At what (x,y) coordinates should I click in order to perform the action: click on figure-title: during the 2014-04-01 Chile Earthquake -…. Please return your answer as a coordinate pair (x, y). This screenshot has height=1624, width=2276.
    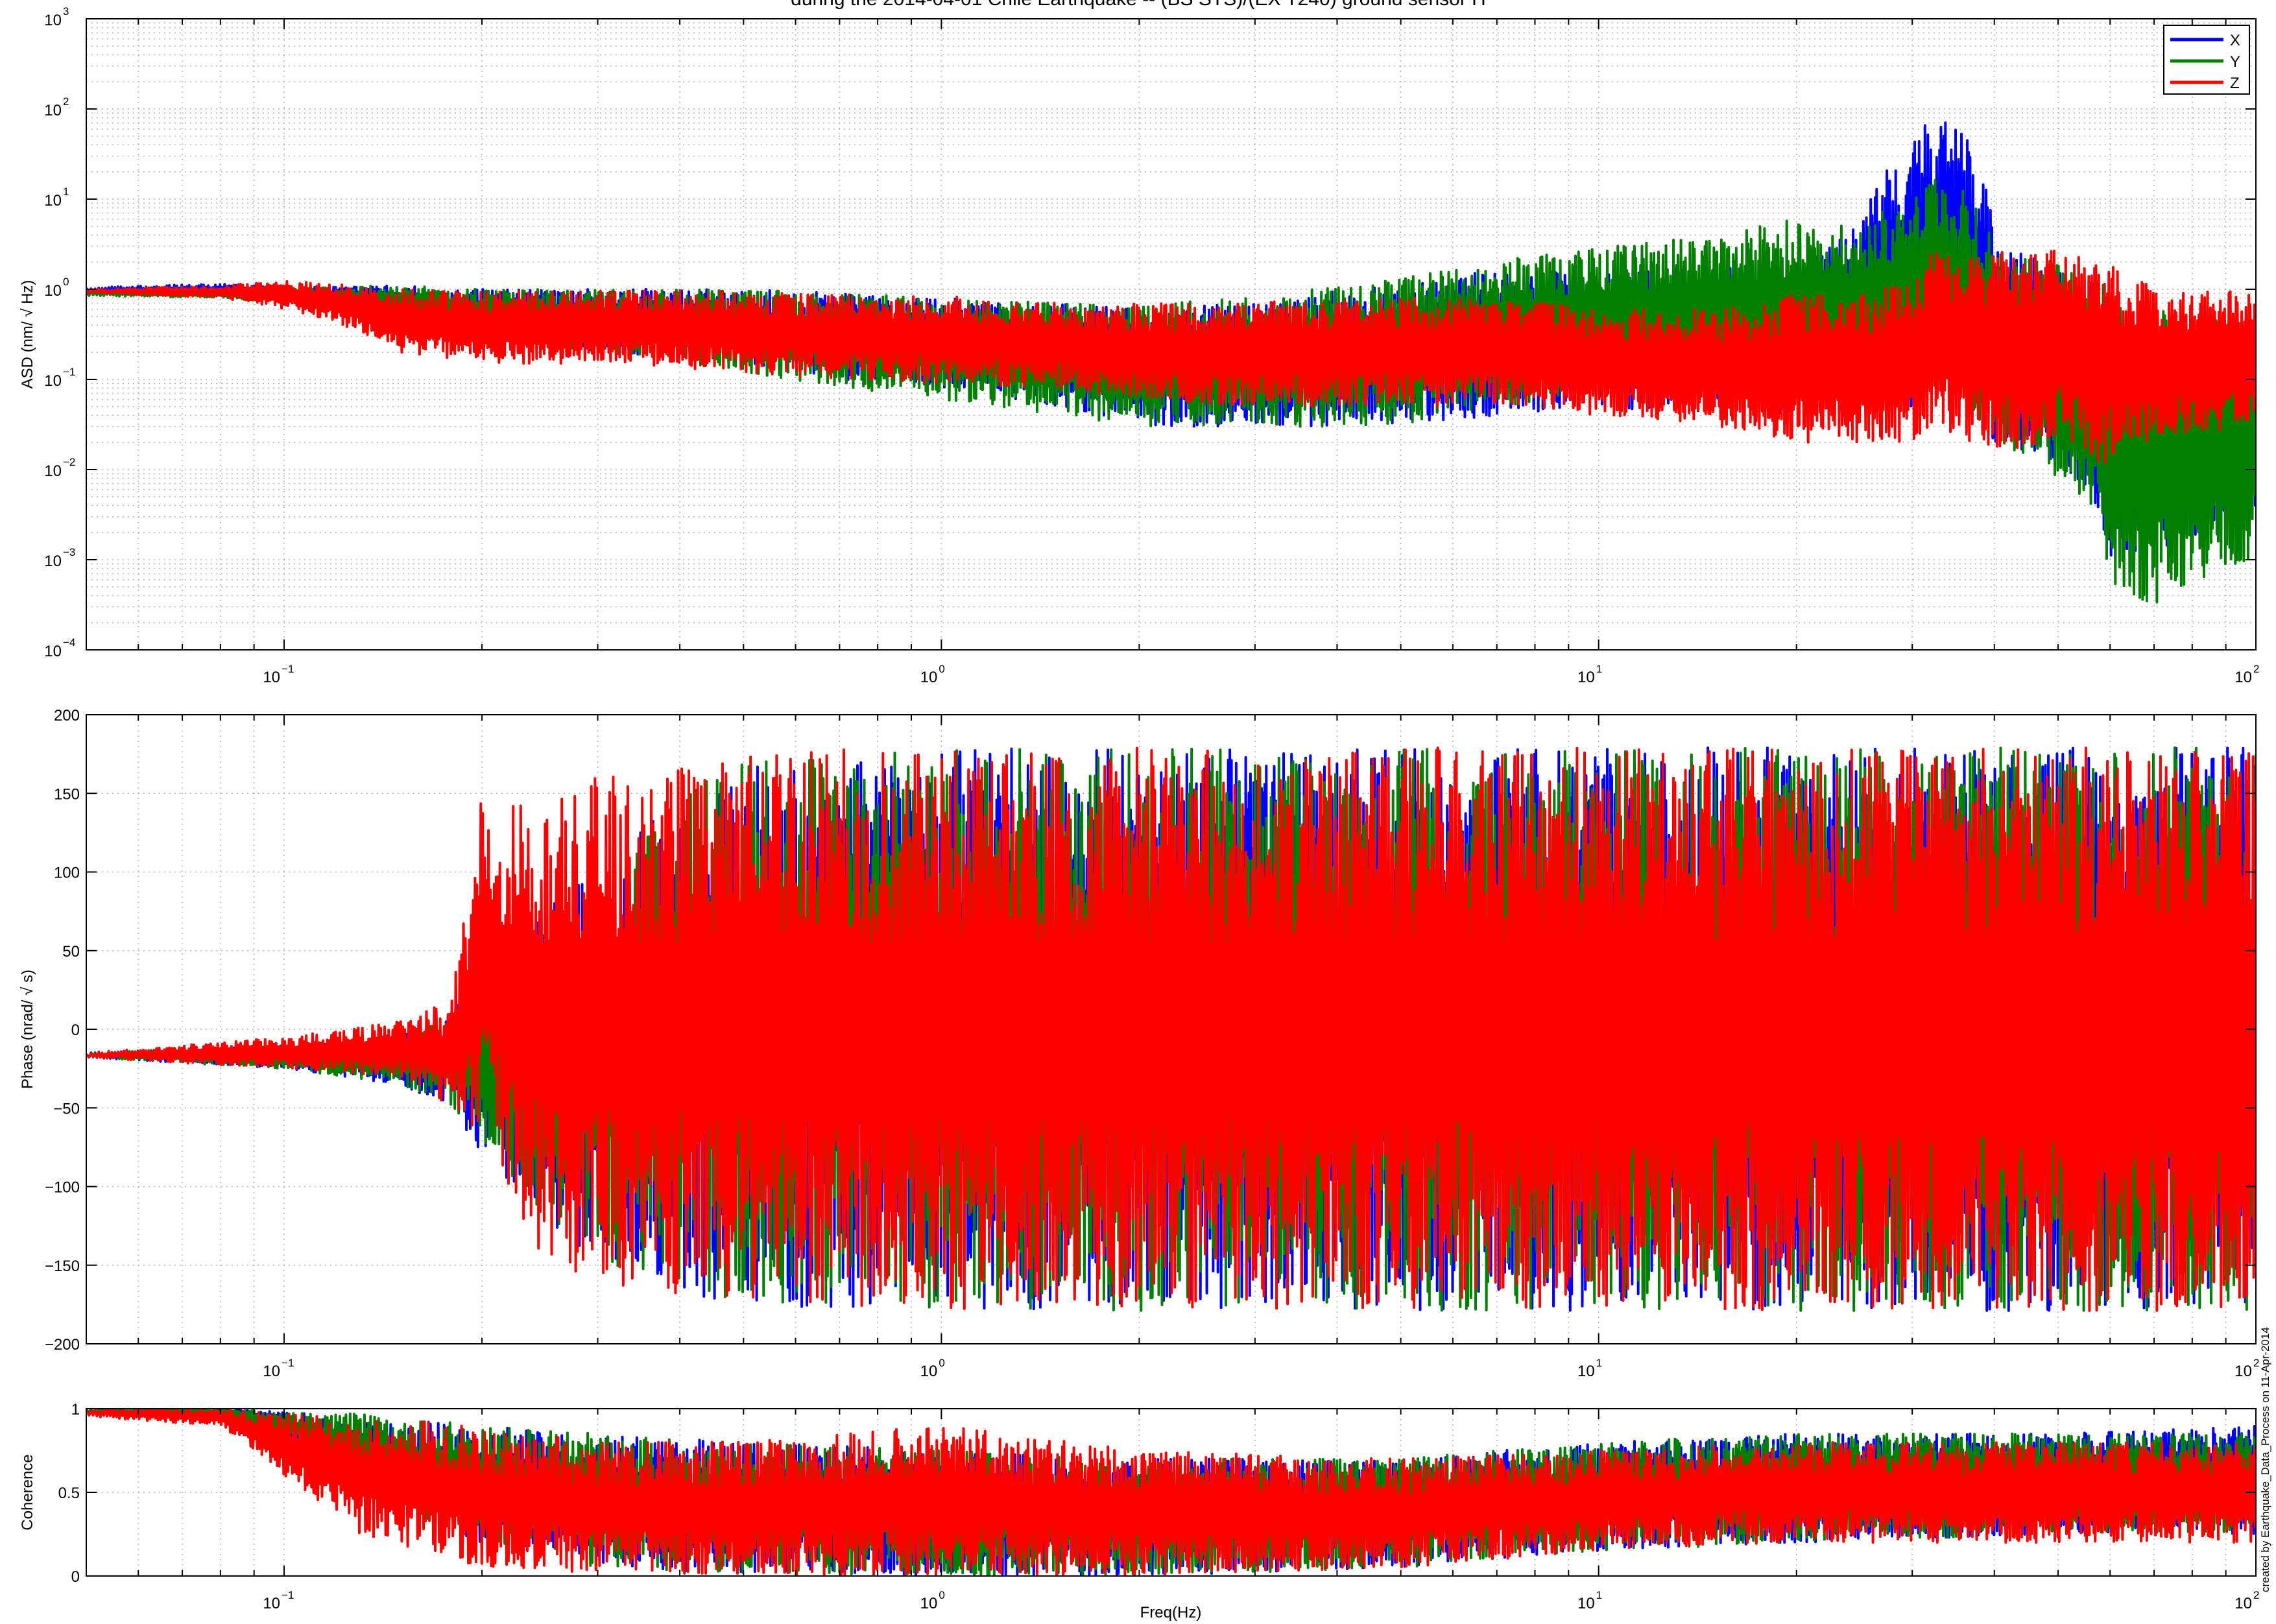
    Looking at the image, I should click on (1138, 5).